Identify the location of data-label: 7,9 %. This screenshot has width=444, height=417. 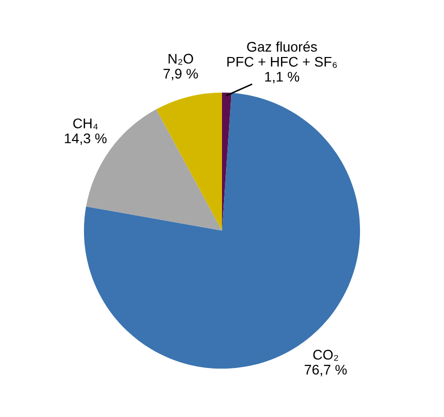
(181, 74).